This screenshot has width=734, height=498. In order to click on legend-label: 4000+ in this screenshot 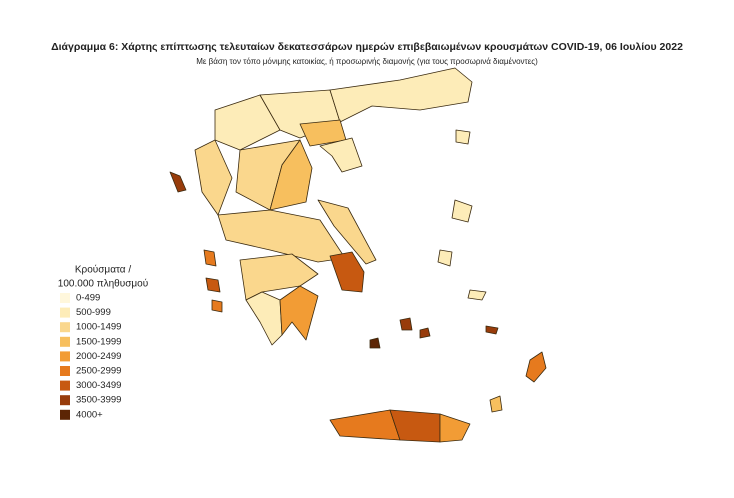, I will do `click(89, 414)`.